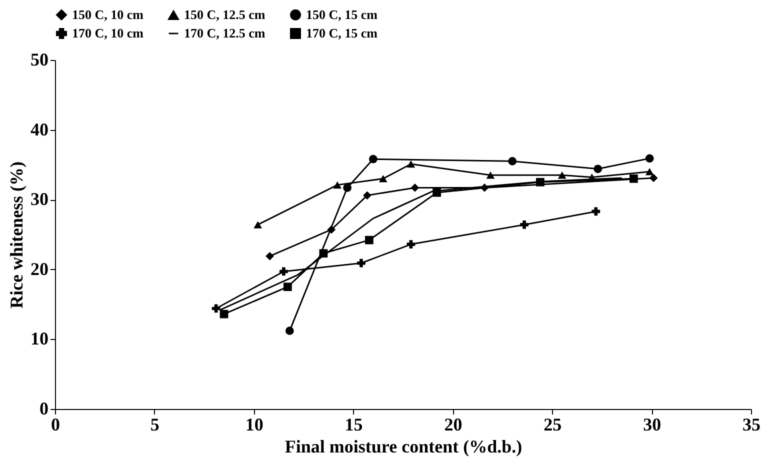  What do you see at coordinates (353, 424) in the screenshot?
I see `x-tick-label: 15` at bounding box center [353, 424].